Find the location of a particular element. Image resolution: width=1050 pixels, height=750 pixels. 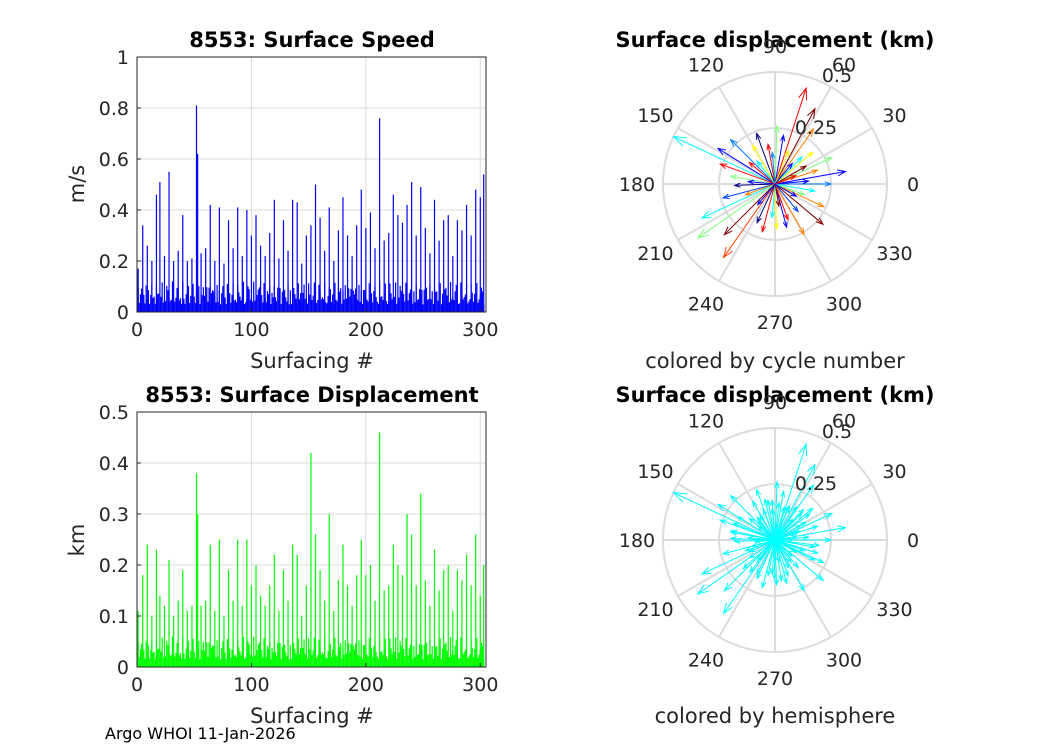

speed-ytick-label-1: 0.2 is located at coordinates (114, 262).